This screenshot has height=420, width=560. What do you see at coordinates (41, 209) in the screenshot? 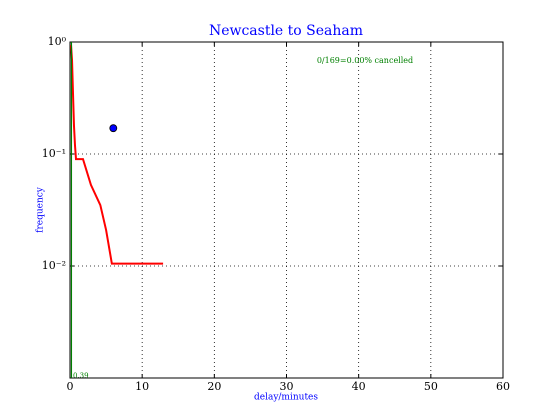
I see `y-axis-label: frequency` at bounding box center [41, 209].